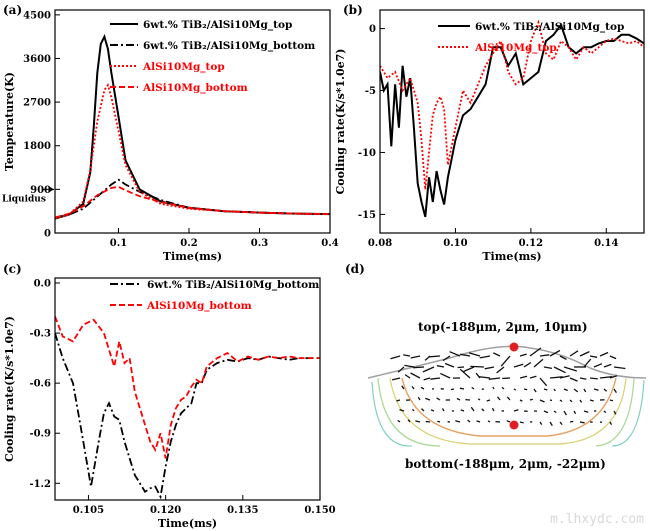  Describe the element at coordinates (37, 59) in the screenshot. I see `y-tick-label: 3600` at that location.